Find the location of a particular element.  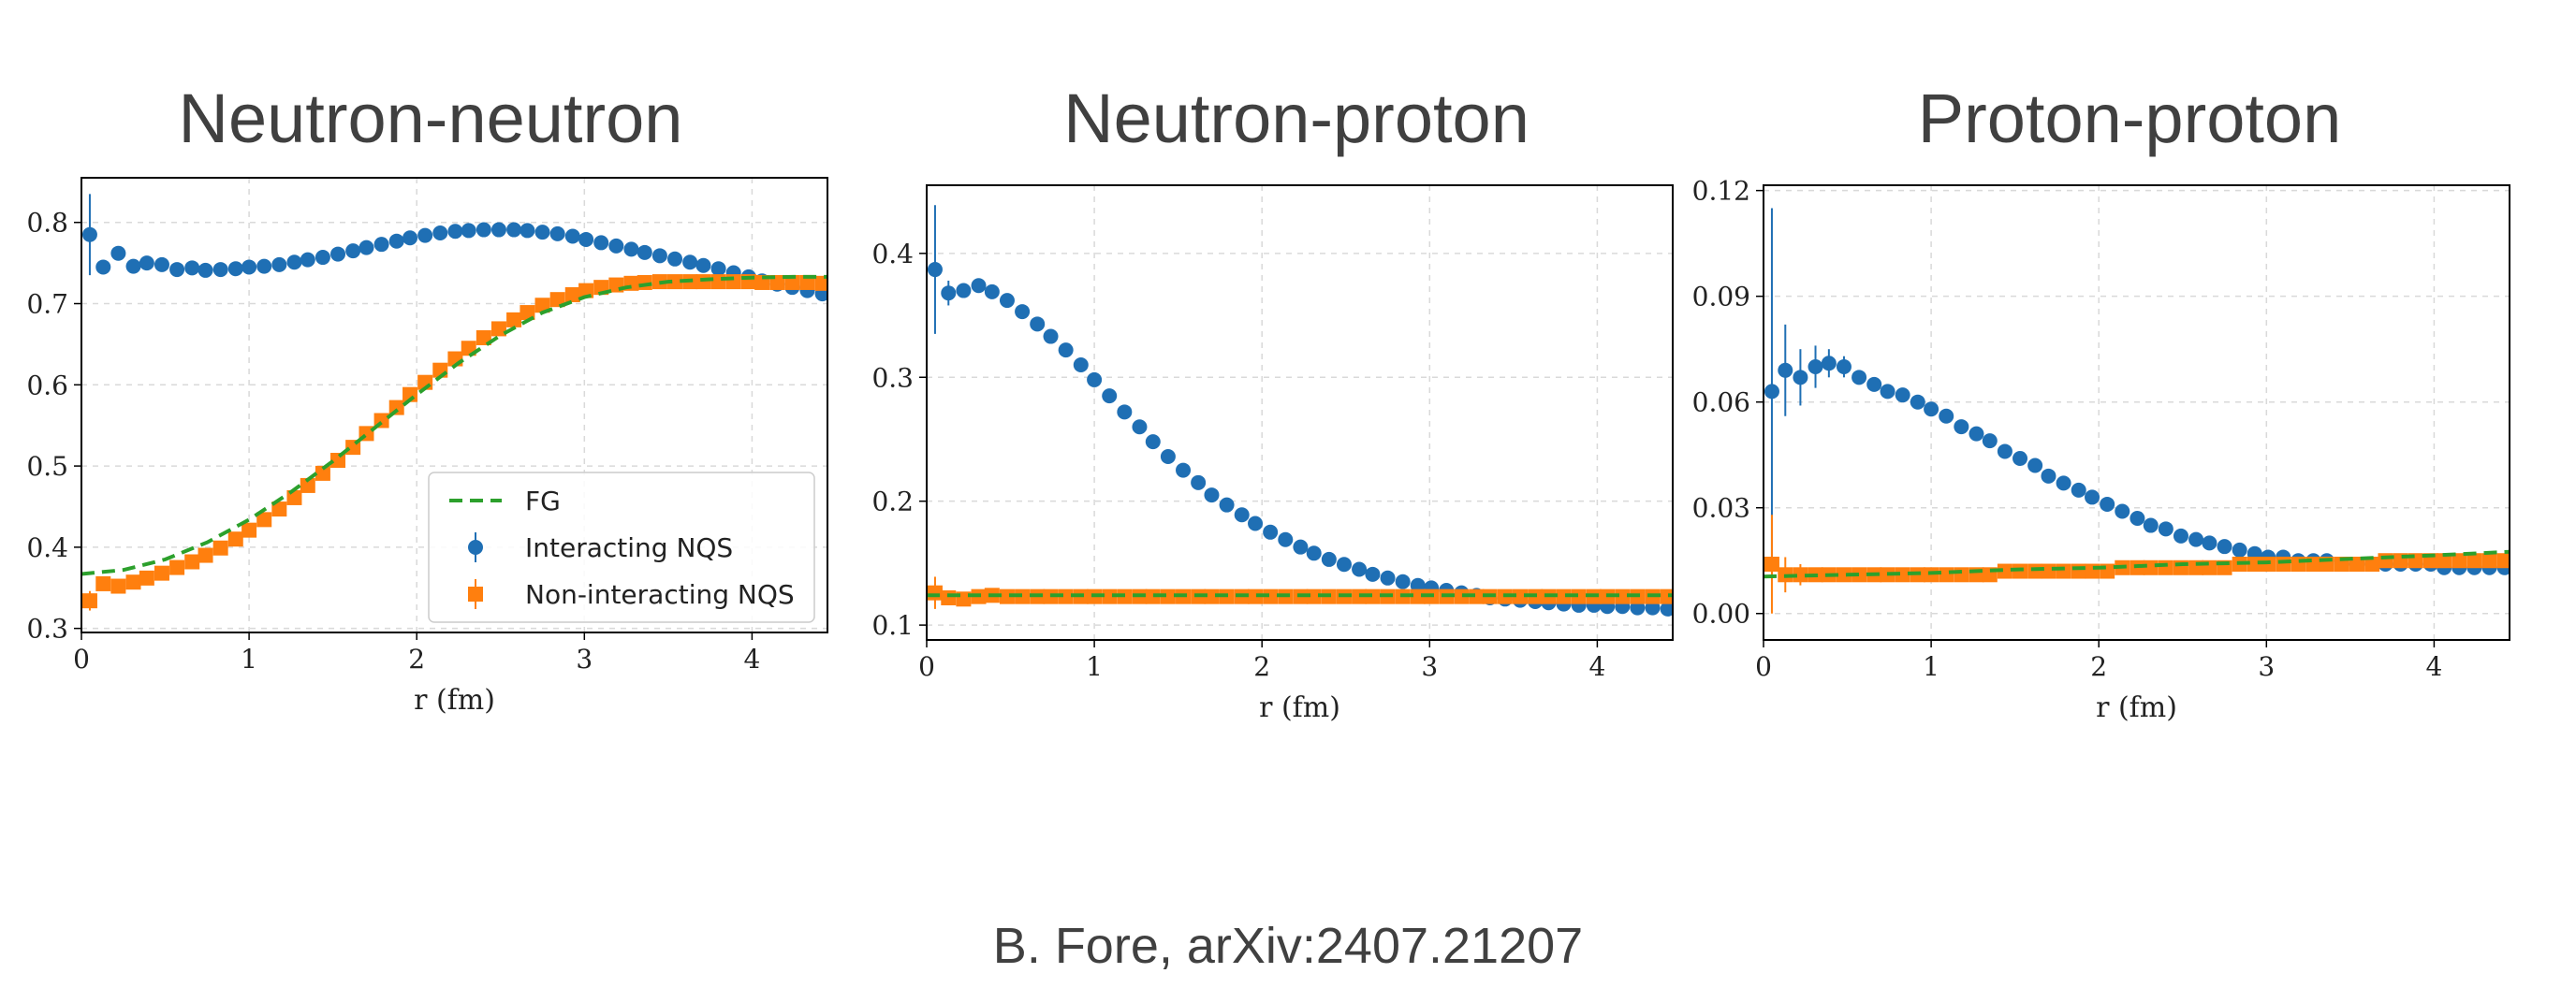

x-tick-label: 4 is located at coordinates (2433, 666).